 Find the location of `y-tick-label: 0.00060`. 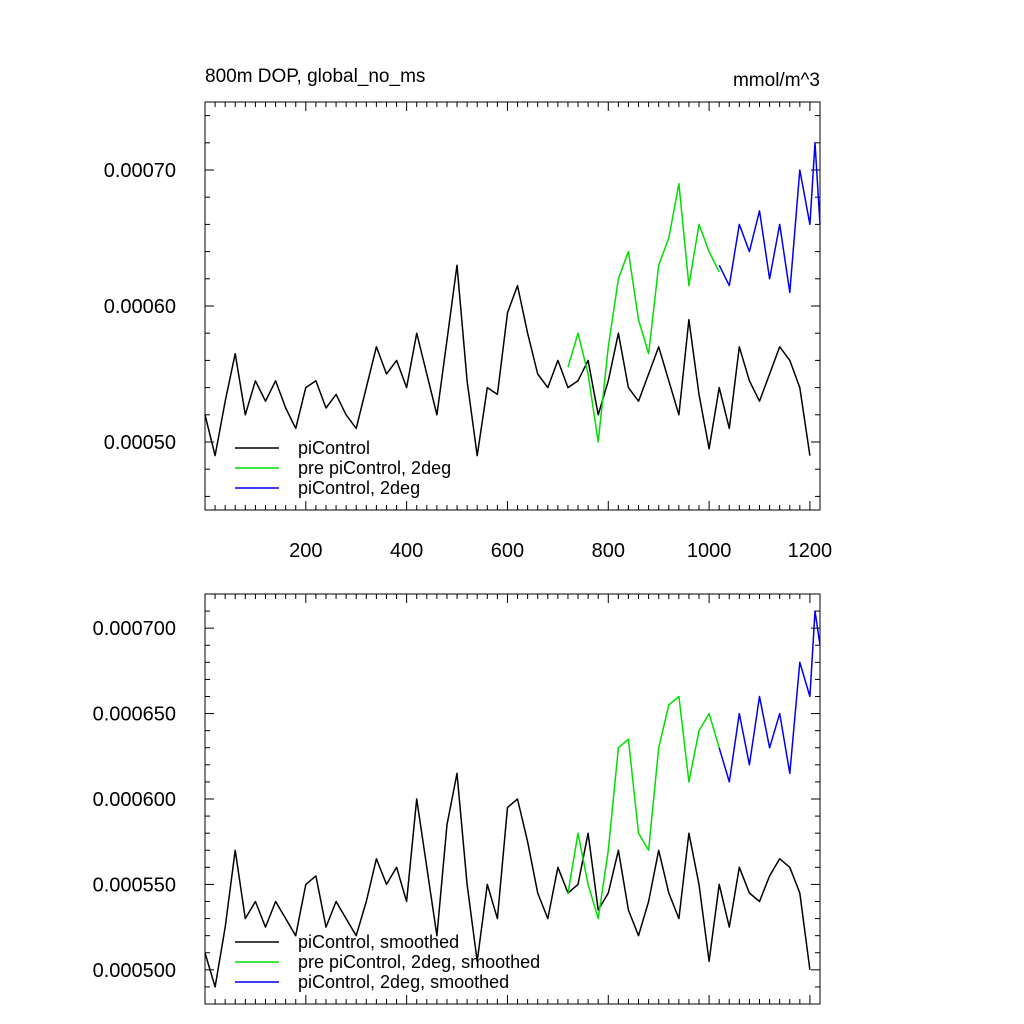

y-tick-label: 0.00060 is located at coordinates (140, 307).